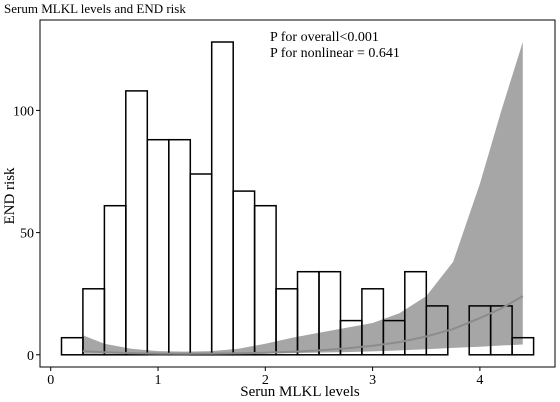 This screenshot has height=402, width=560. I want to click on x-axis-label: Serun MLKL levels, so click(300, 392).